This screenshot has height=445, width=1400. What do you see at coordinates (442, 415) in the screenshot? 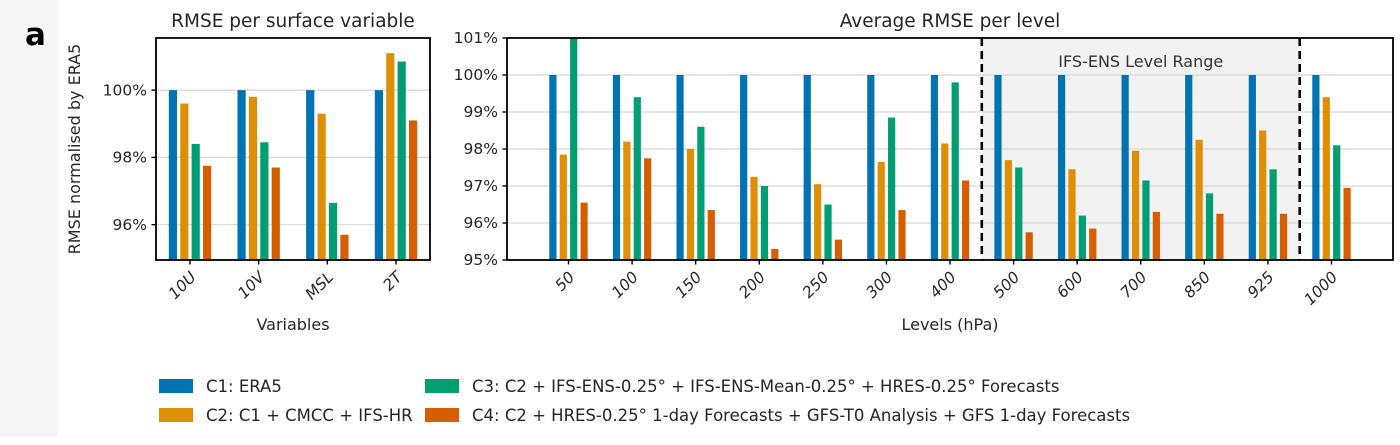
I see `legend-swatch-c4` at bounding box center [442, 415].